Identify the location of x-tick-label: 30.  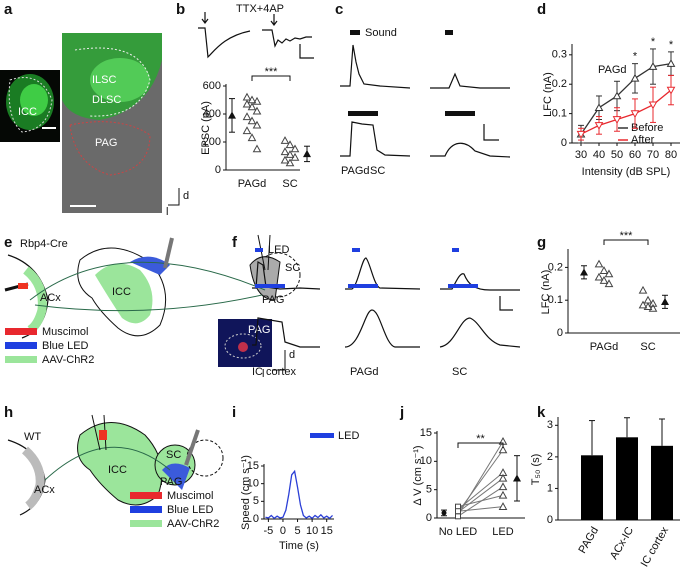
(581, 155).